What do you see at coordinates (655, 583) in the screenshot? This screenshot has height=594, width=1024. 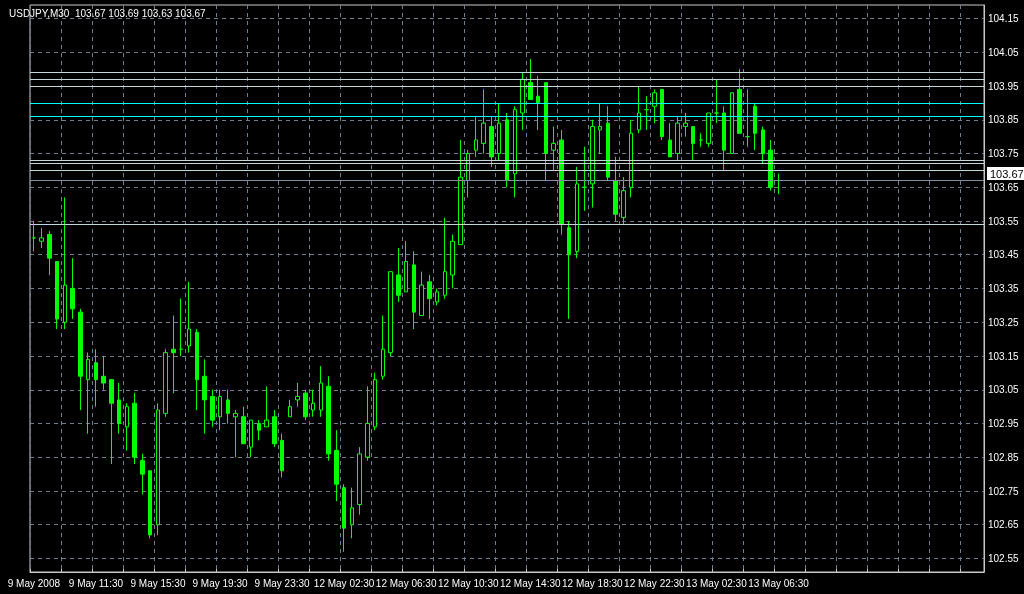 I see `x-tick-label: 12 May 22:30` at bounding box center [655, 583].